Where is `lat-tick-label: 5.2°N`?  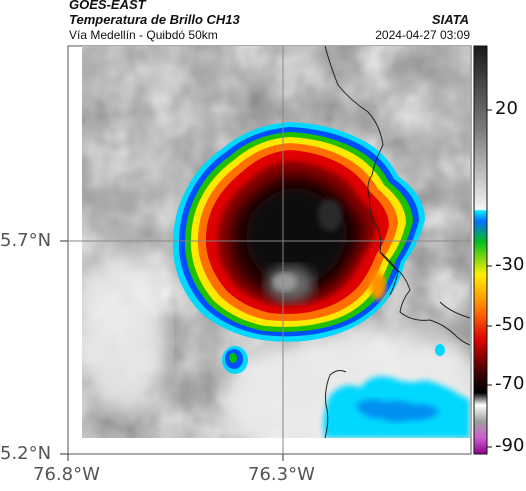
lat-tick-label: 5.2°N is located at coordinates (26, 453).